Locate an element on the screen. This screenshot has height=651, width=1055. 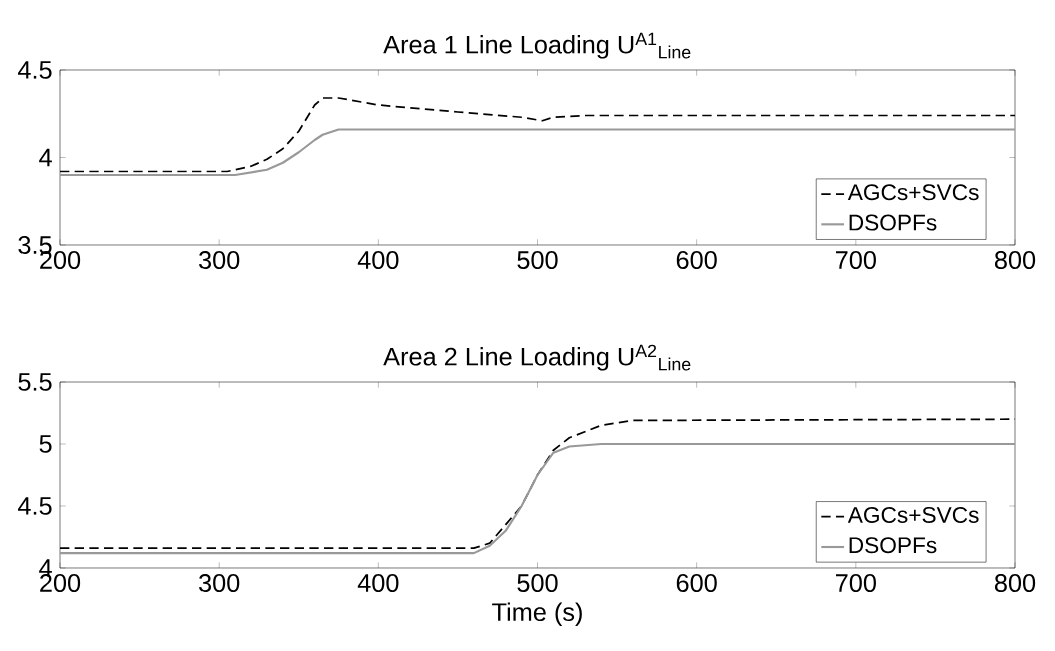
y-tick-label: 5.5 is located at coordinates (35, 382).